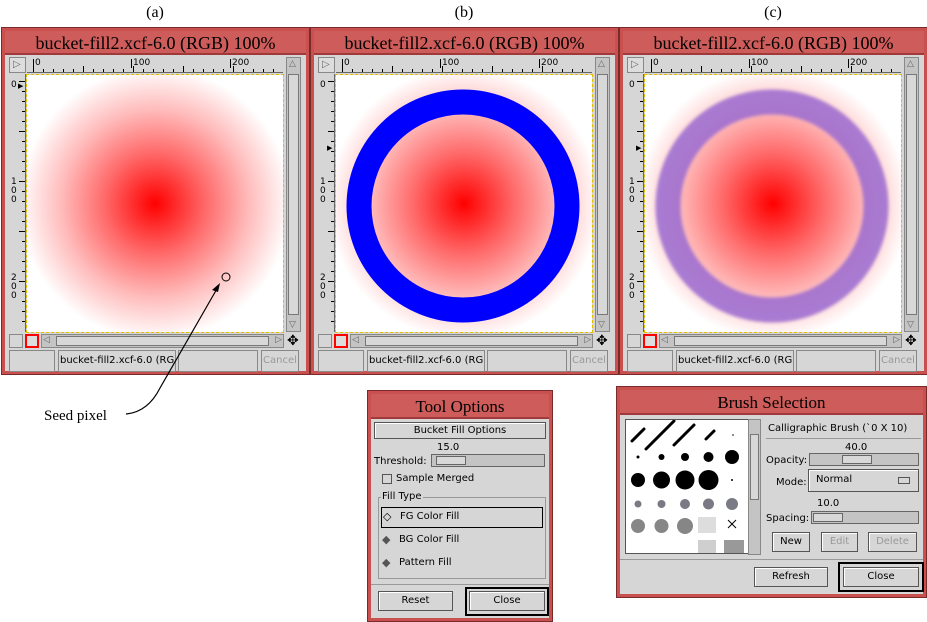 The height and width of the screenshot is (622, 927). I want to click on sample-merged-label: Sample Merged, so click(435, 478).